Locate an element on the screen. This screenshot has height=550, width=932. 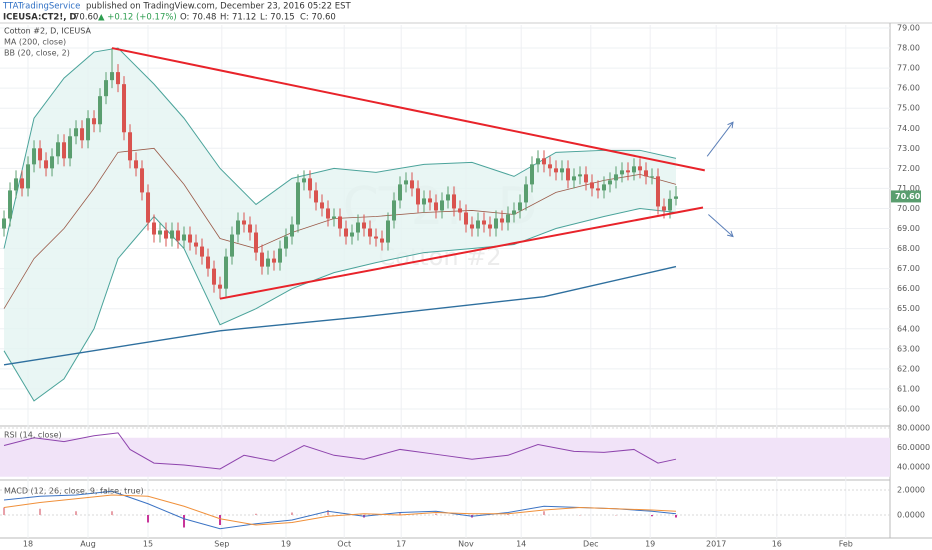
last-price-label: 70.60 is located at coordinates (908, 196).